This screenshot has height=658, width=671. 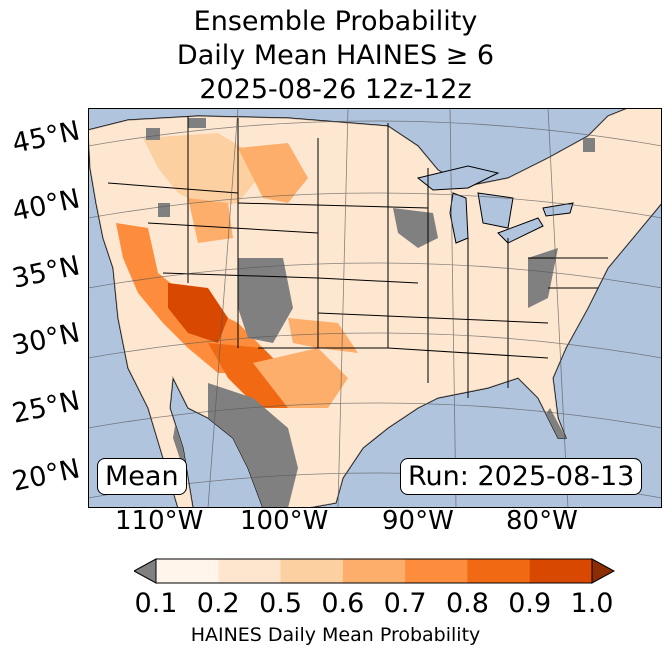 I want to click on colorbar-under-triangle, so click(x=145, y=571).